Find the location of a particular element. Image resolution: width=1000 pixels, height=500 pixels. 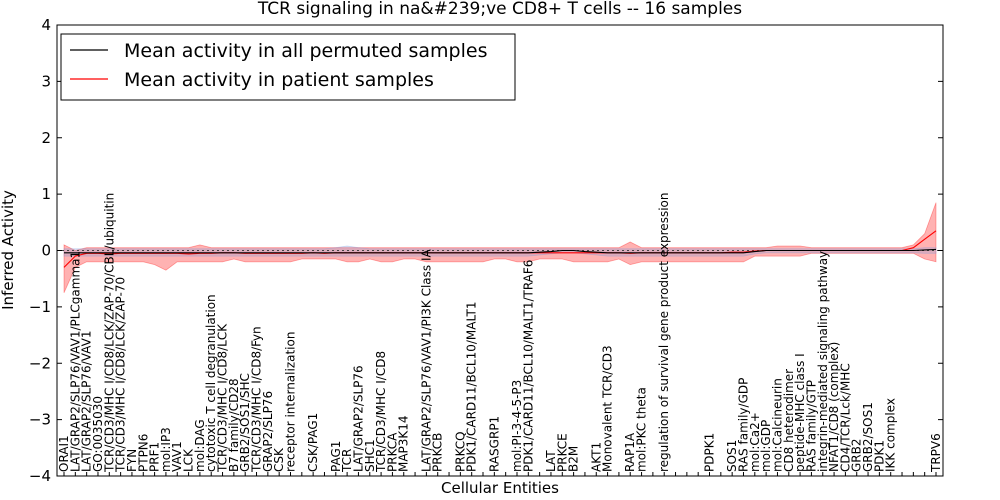

x-tick-label: PTPN6 is located at coordinates (143, 453).